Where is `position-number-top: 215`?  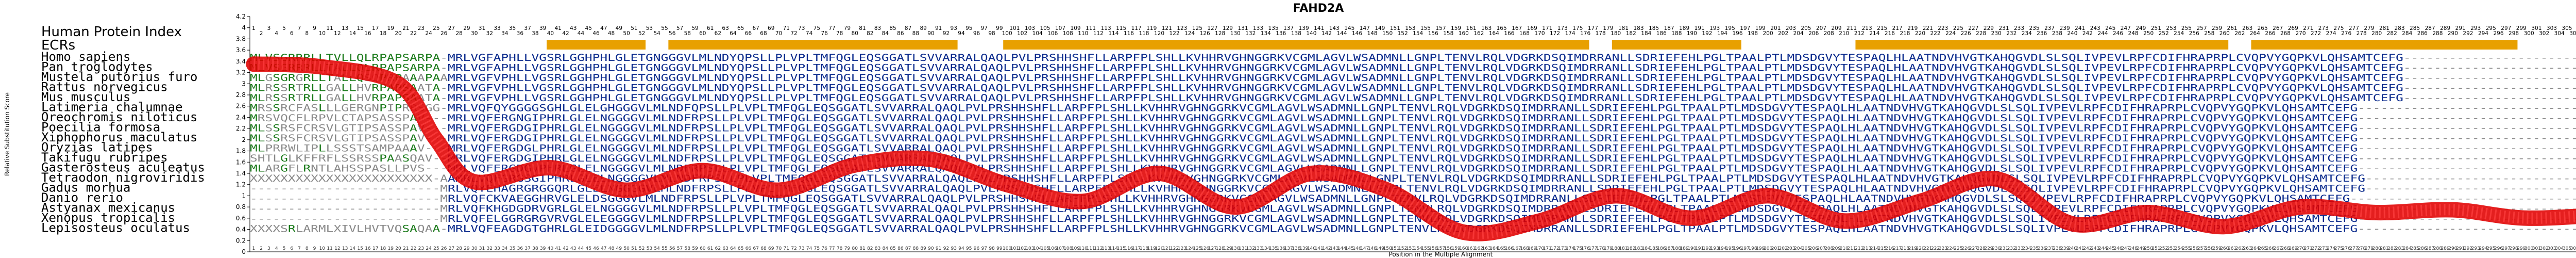
position-number-top: 215 is located at coordinates (1882, 28).